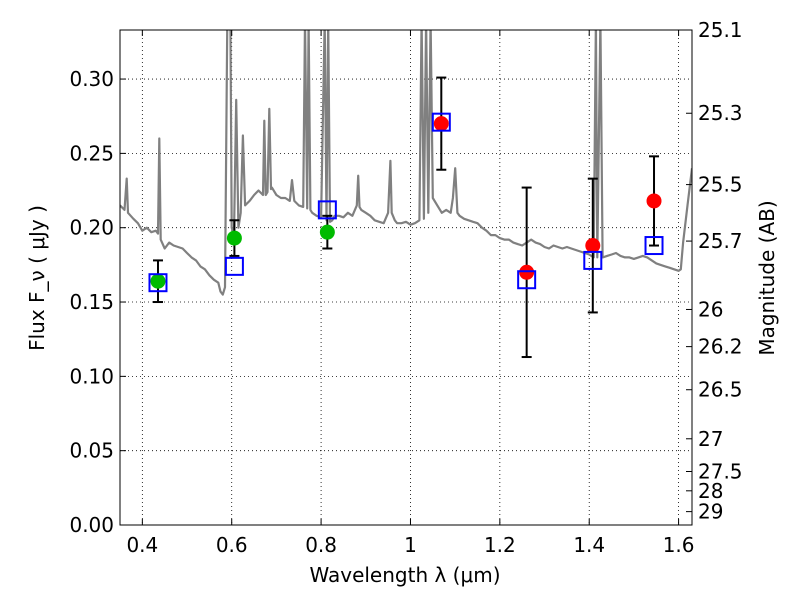 This screenshot has width=800, height=600. What do you see at coordinates (679, 545) in the screenshot?
I see `x-tick-label: 1.6` at bounding box center [679, 545].